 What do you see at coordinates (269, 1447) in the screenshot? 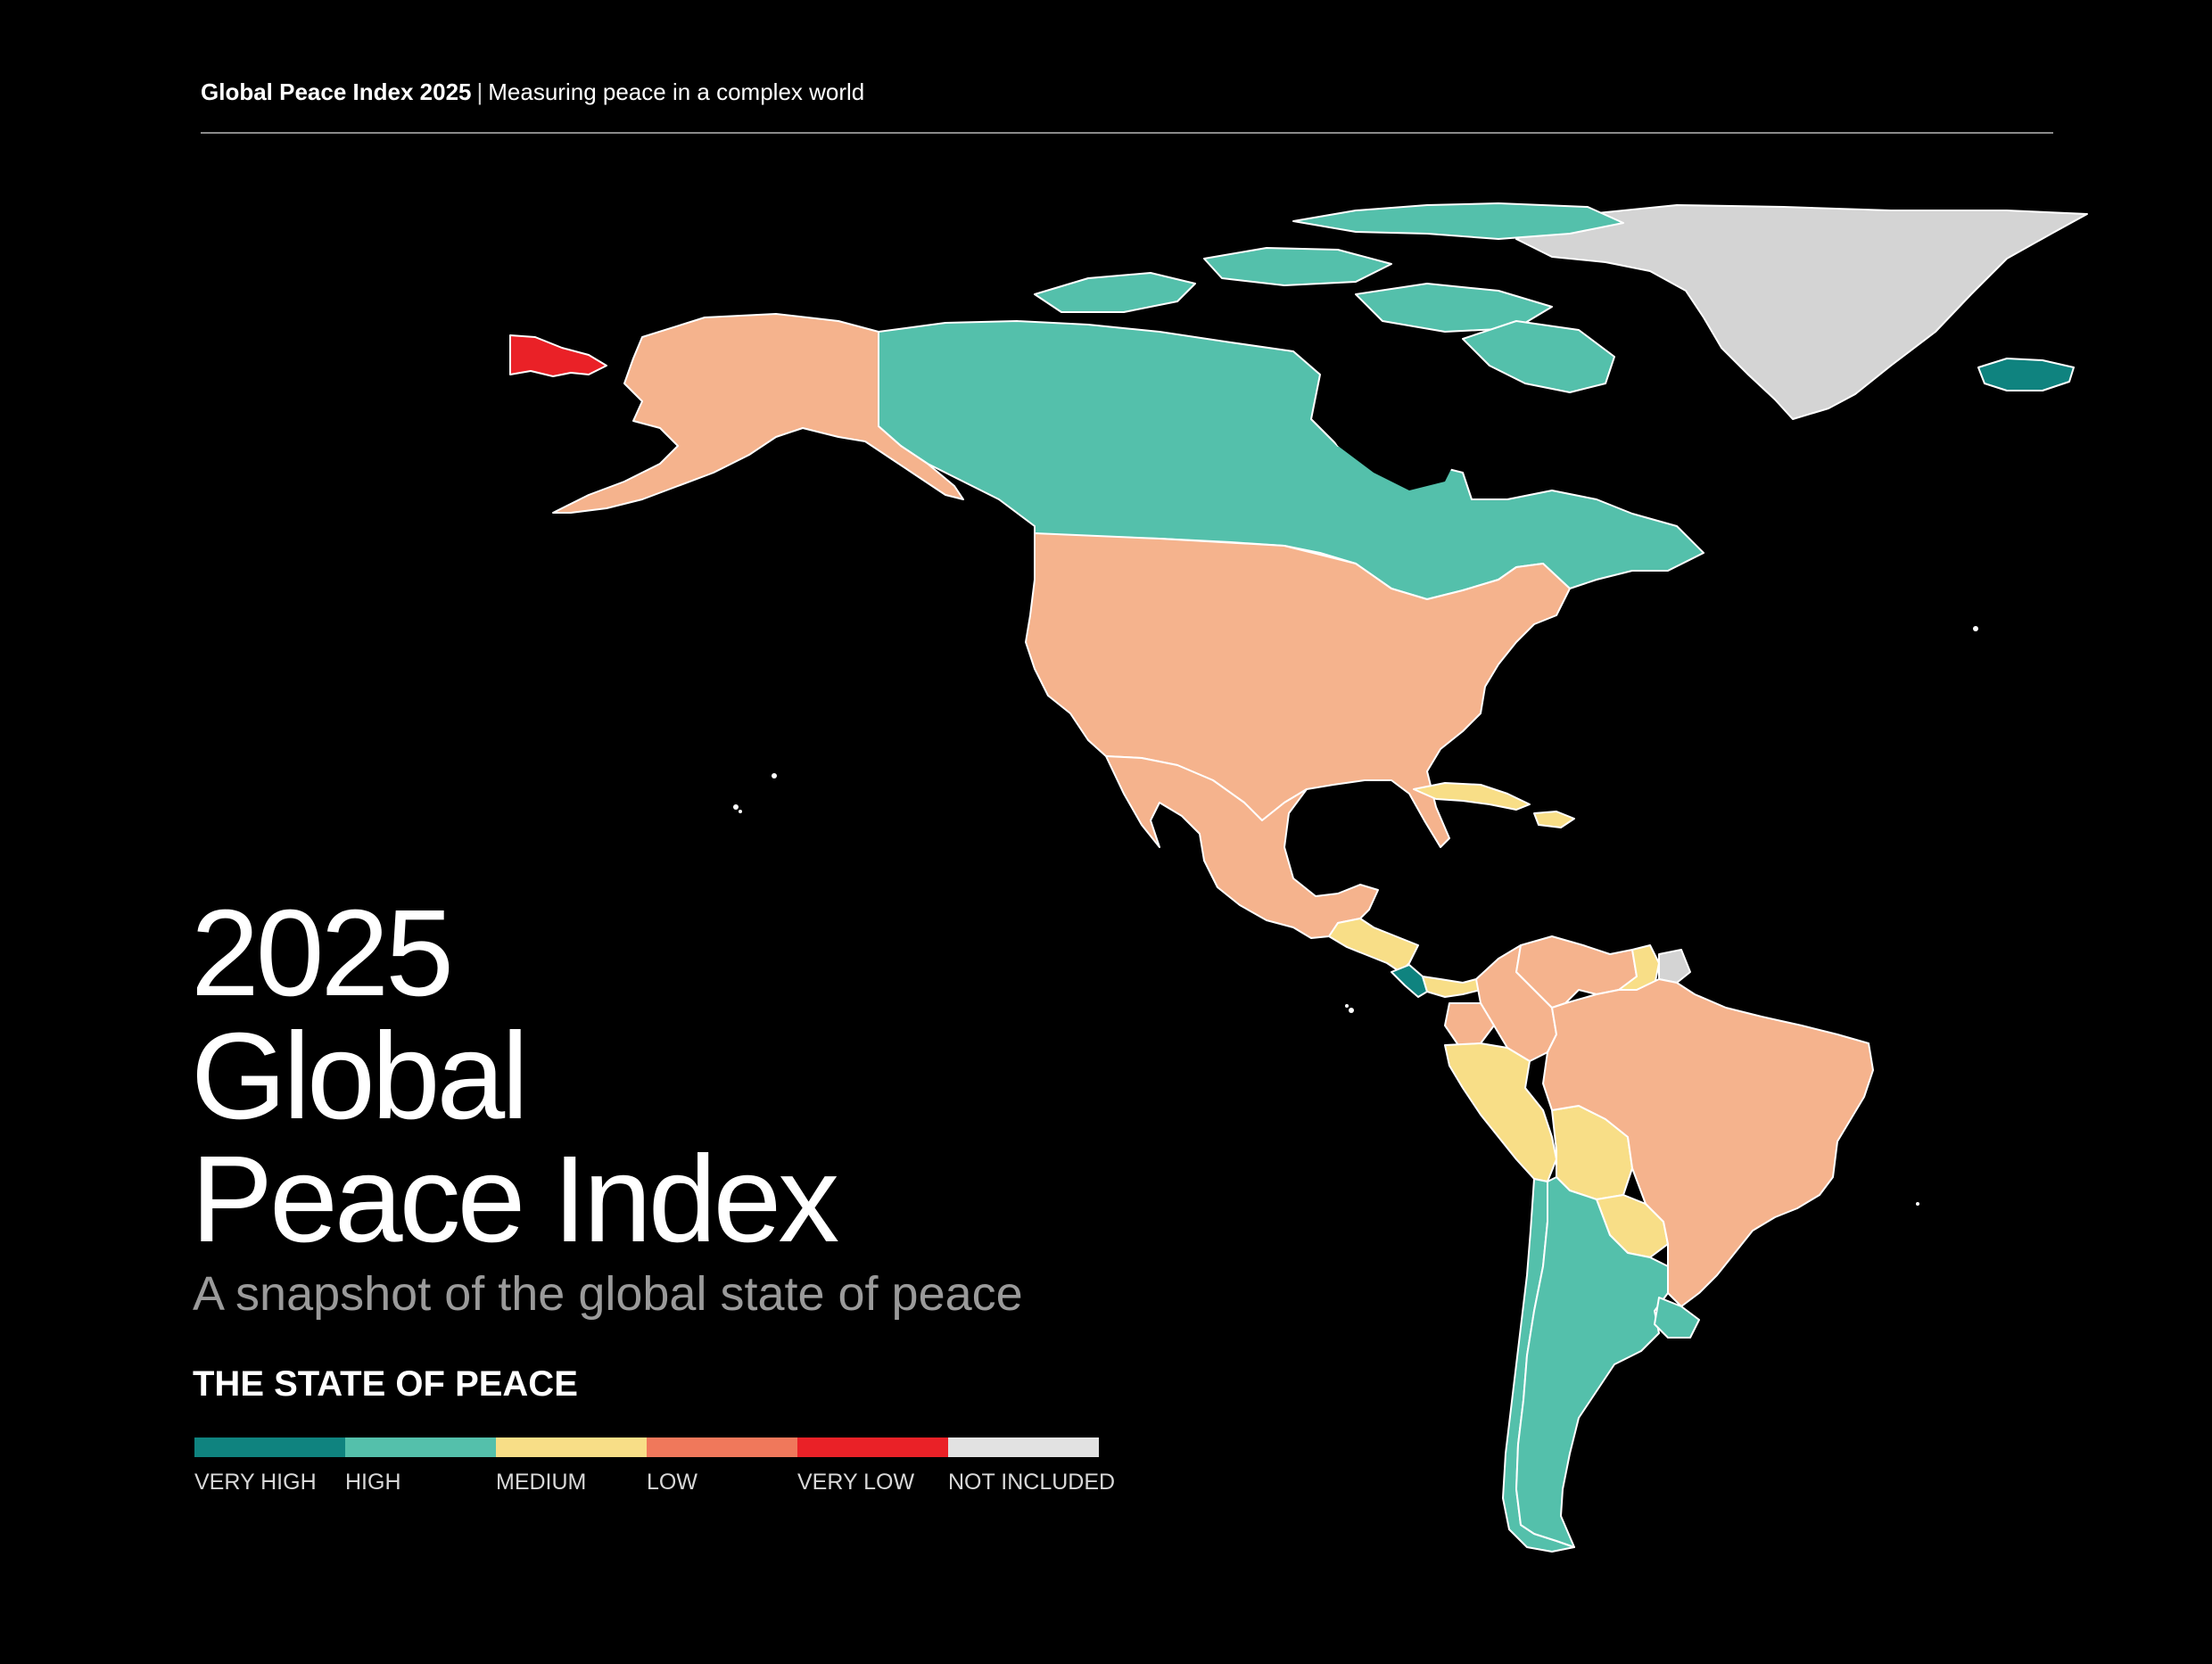
I see `legend-swatch-very-high` at bounding box center [269, 1447].